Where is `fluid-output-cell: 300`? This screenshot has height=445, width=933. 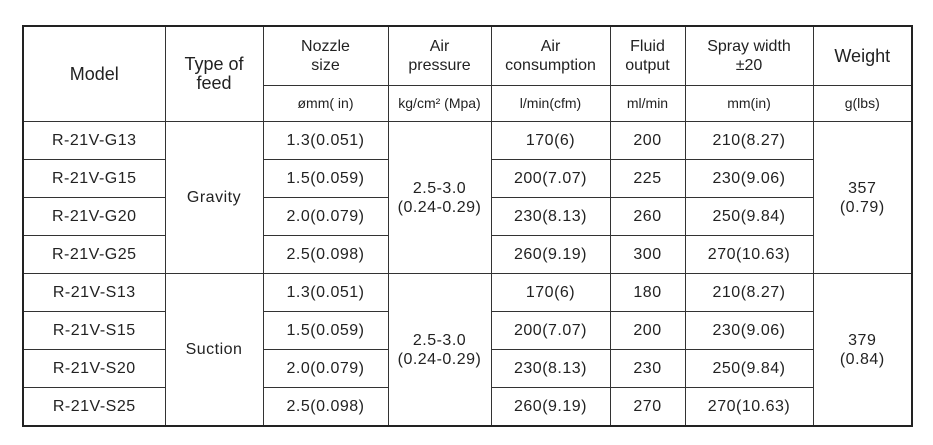 fluid-output-cell: 300 is located at coordinates (647, 254).